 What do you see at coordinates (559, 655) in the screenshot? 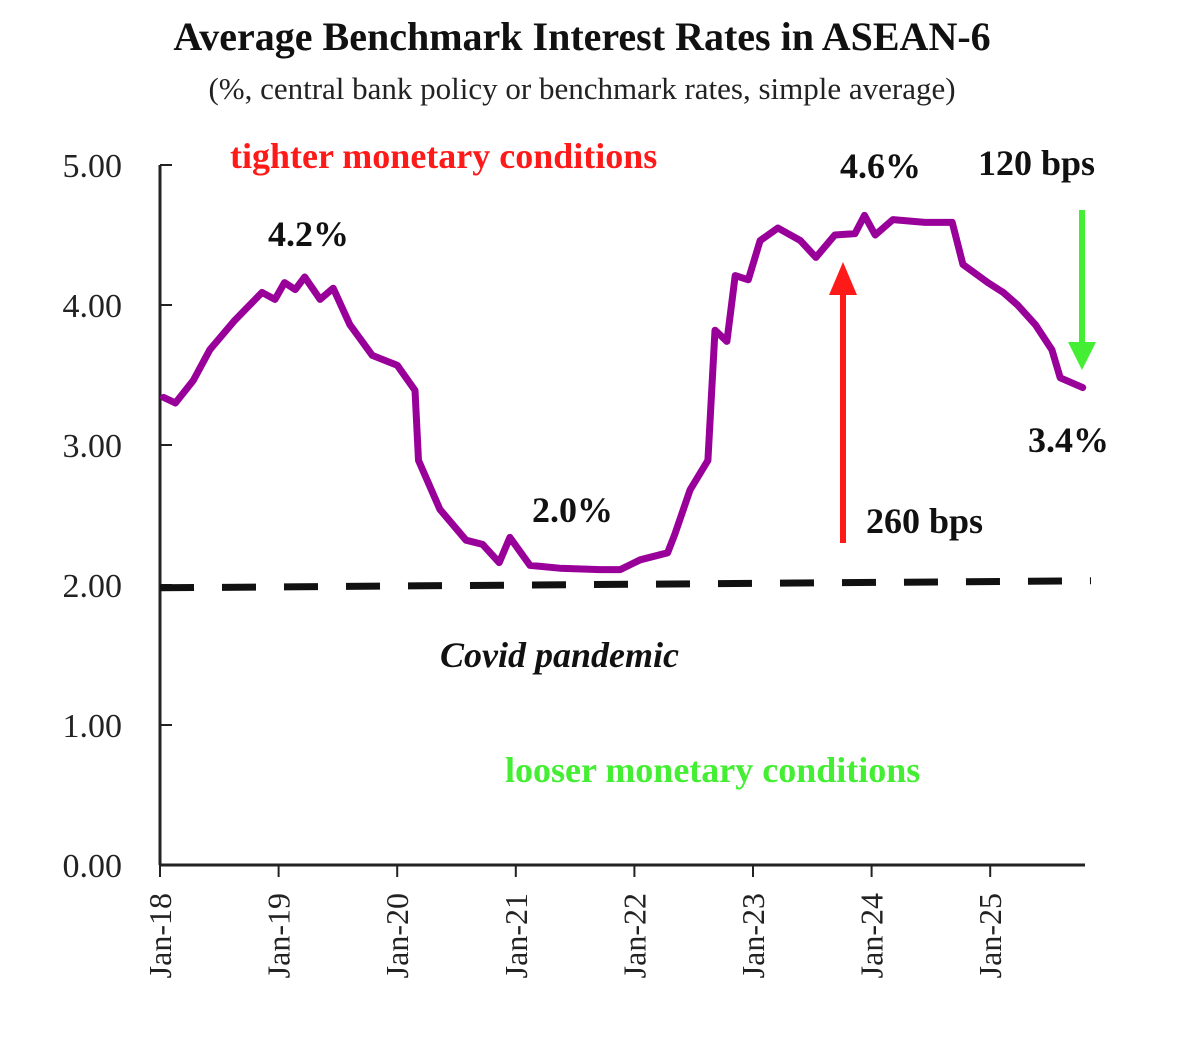
I see `annotation-covid: Covid pandemic` at bounding box center [559, 655].